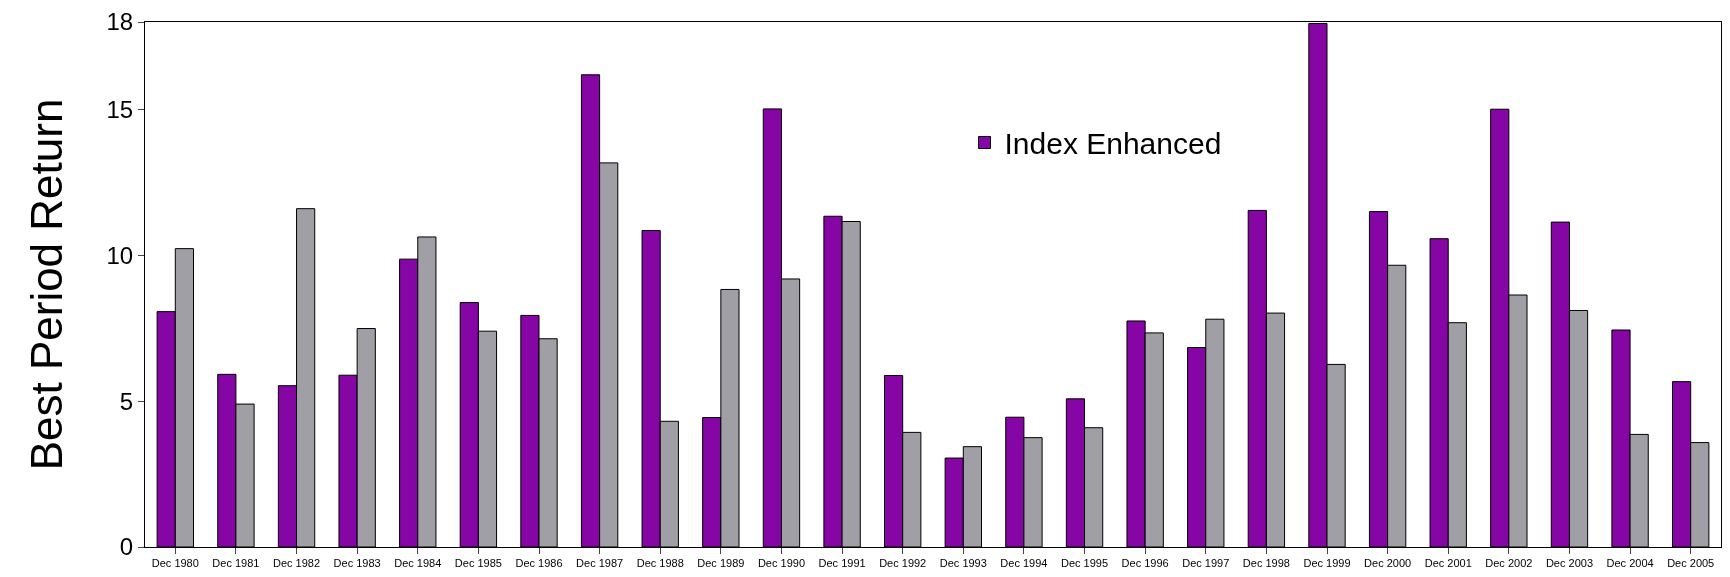 This screenshot has width=1730, height=577. I want to click on x-tick-label: Dec 2003, so click(1569, 563).